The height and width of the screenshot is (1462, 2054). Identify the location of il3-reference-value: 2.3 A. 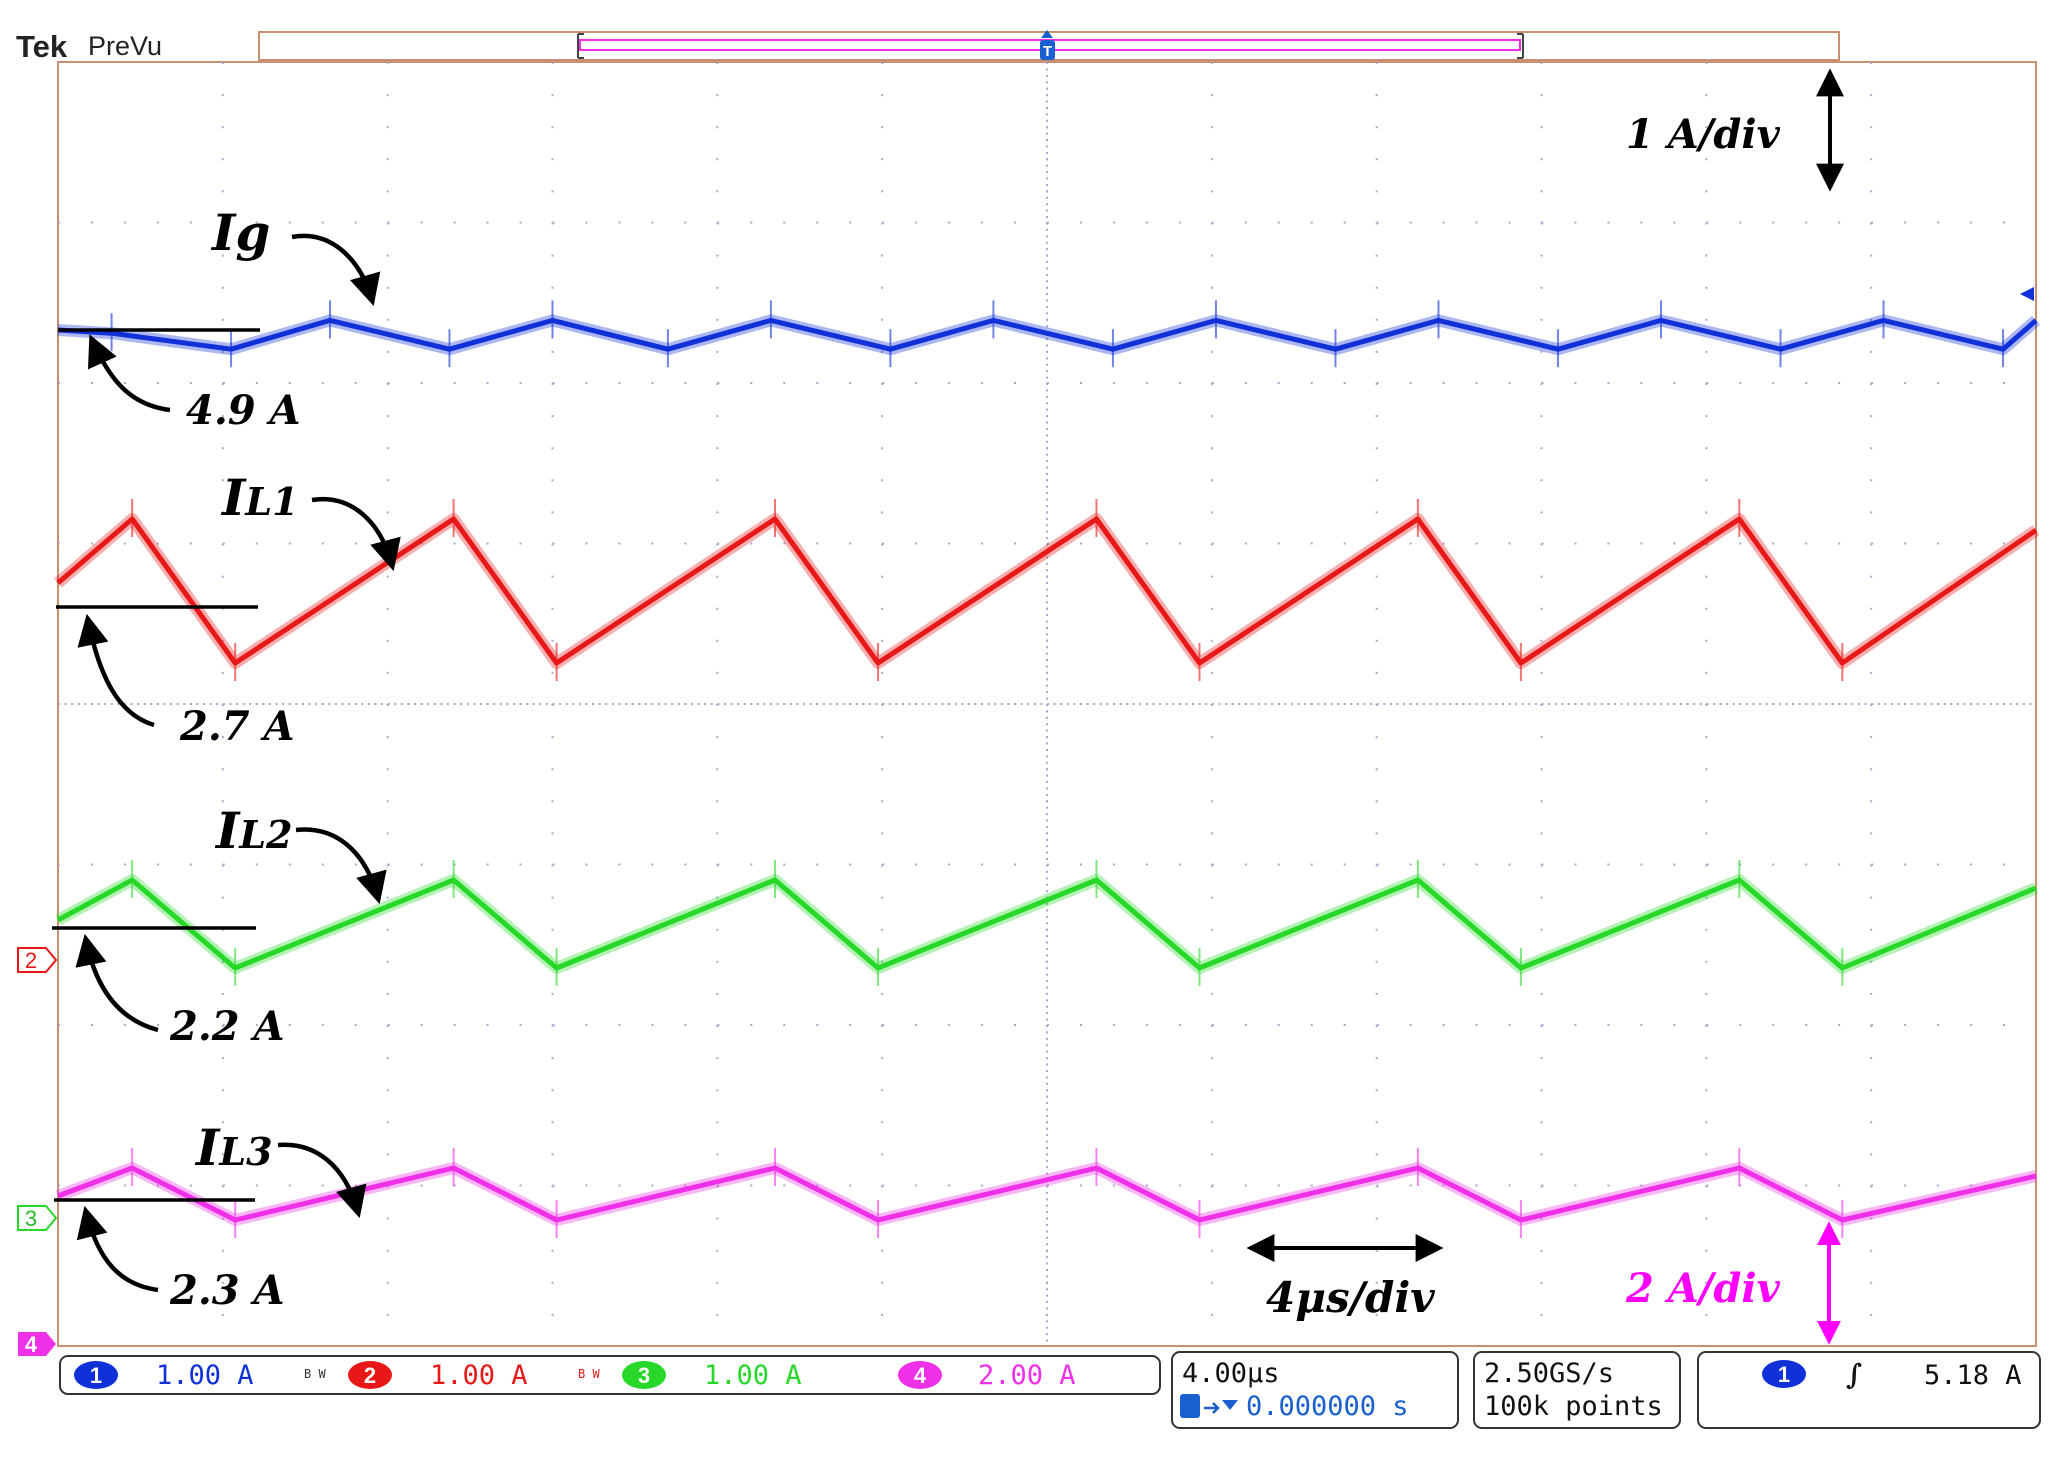
(227, 1290).